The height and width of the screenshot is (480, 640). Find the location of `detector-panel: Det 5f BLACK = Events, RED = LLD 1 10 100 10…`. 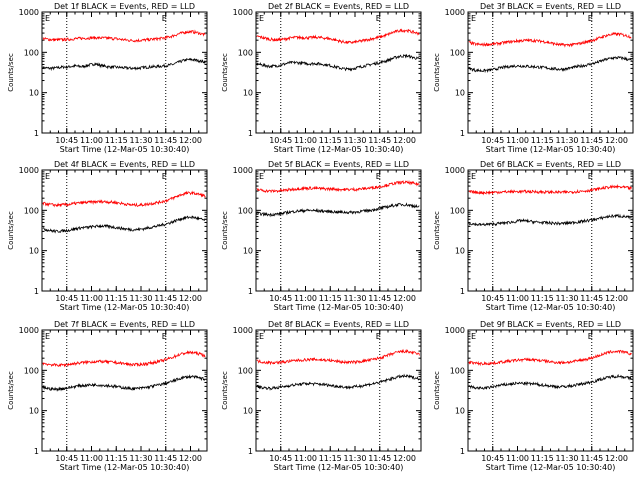

detector-panel: Det 5f BLACK = Events, RED = LLD 1 10 100 10… is located at coordinates (321, 236).